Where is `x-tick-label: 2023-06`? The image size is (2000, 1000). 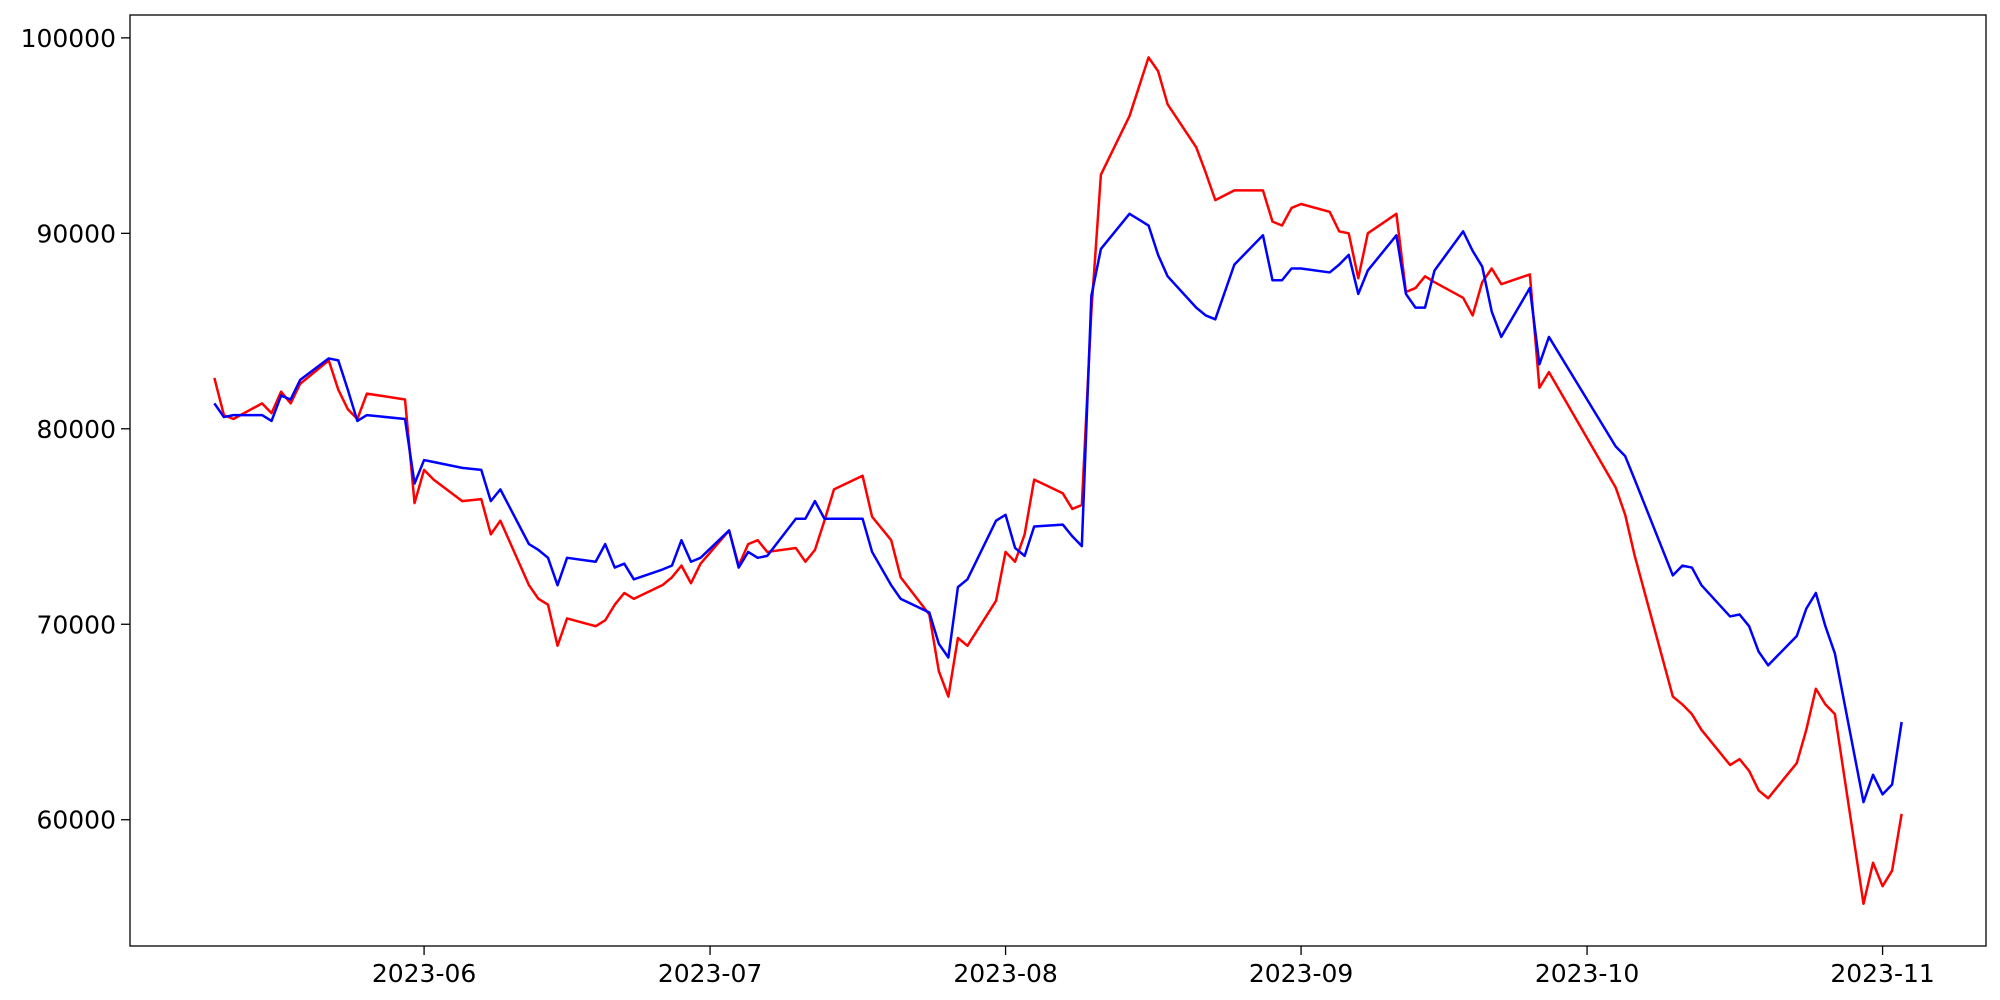 x-tick-label: 2023-06 is located at coordinates (424, 973).